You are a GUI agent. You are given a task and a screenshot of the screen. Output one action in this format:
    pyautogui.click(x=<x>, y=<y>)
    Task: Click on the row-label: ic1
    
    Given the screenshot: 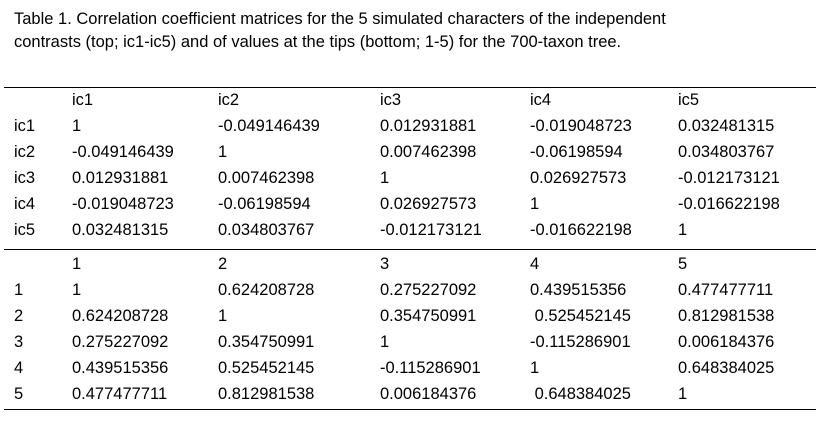 What is the action you would take?
    pyautogui.click(x=25, y=125)
    